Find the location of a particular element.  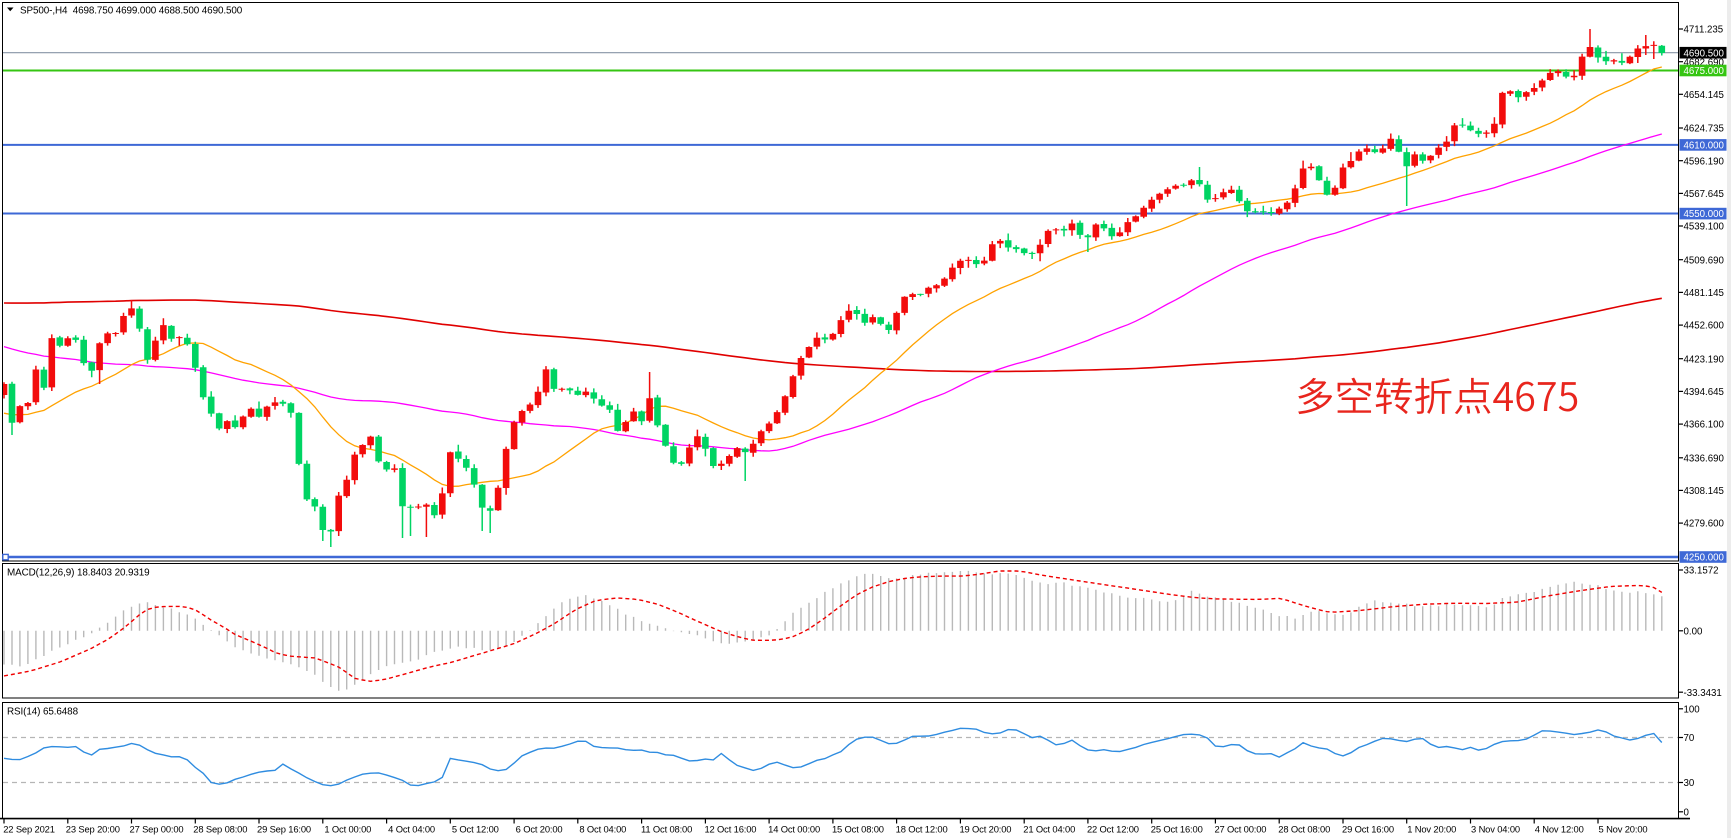

svg-text: 4336.690 is located at coordinates (1704, 458).